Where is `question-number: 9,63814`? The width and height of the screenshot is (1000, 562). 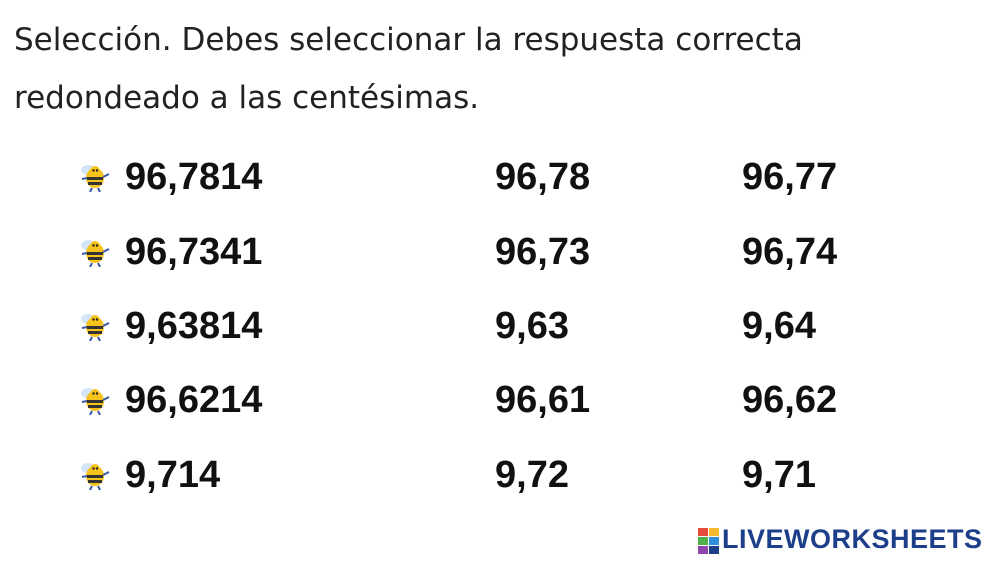
question-number: 9,63814 is located at coordinates (194, 326).